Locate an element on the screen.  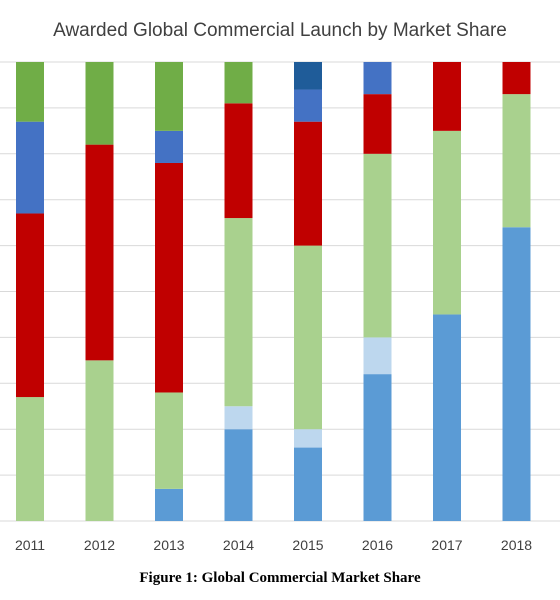
x-tick-label-2018: 2018 is located at coordinates (516, 545).